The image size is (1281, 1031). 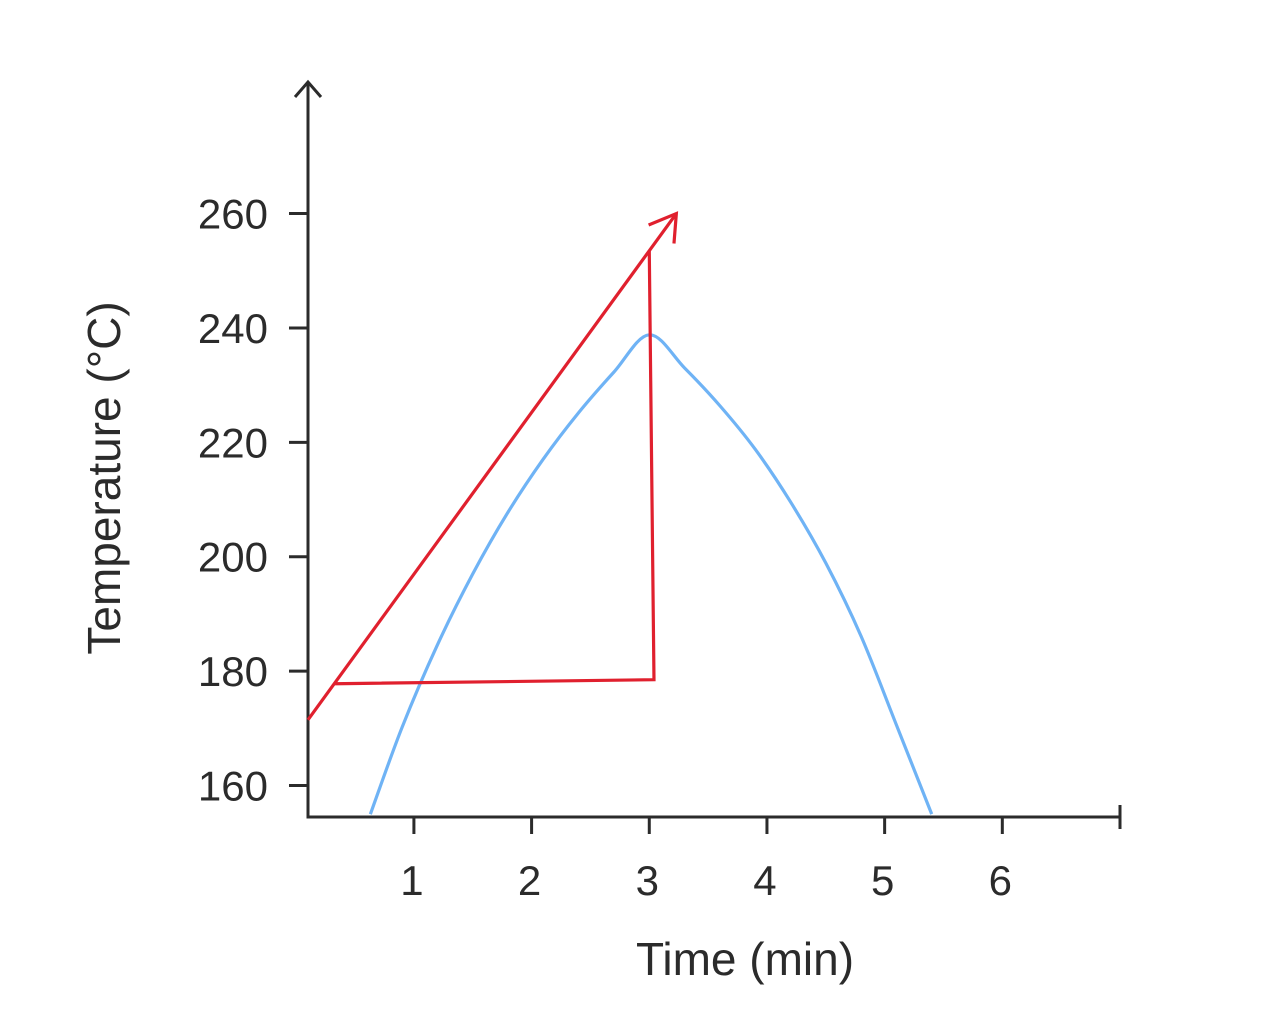 I want to click on slope-triangle, so click(x=495, y=468).